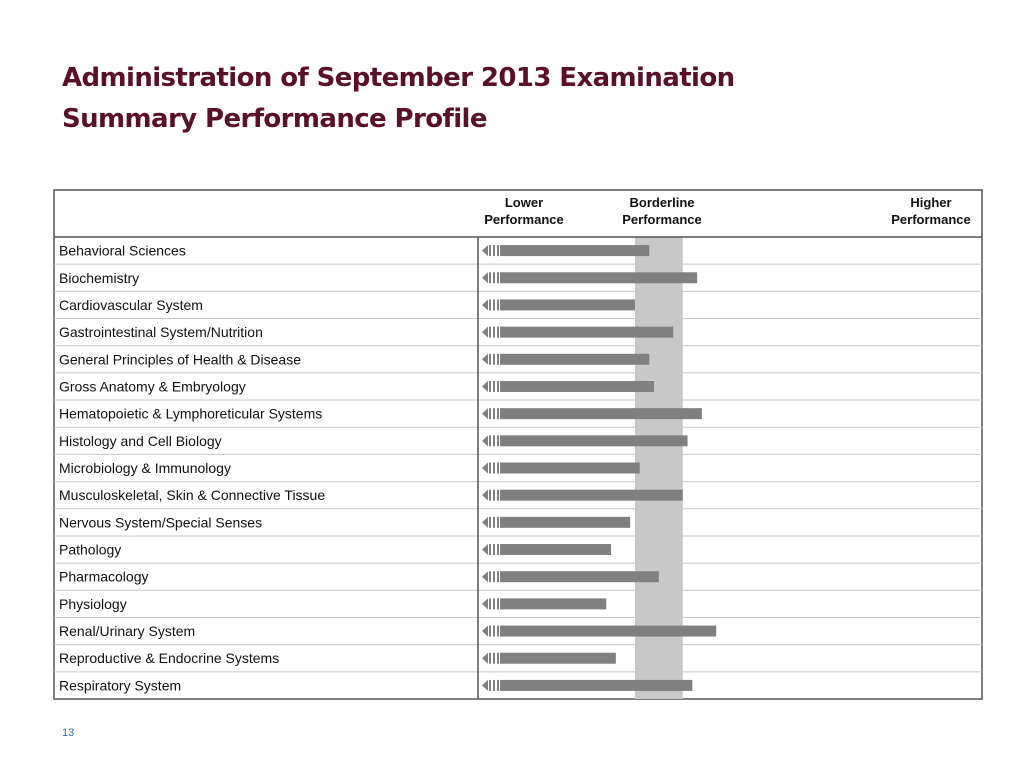 The image size is (1024, 768). Describe the element at coordinates (658, 468) in the screenshot. I see `borderline-band` at that location.